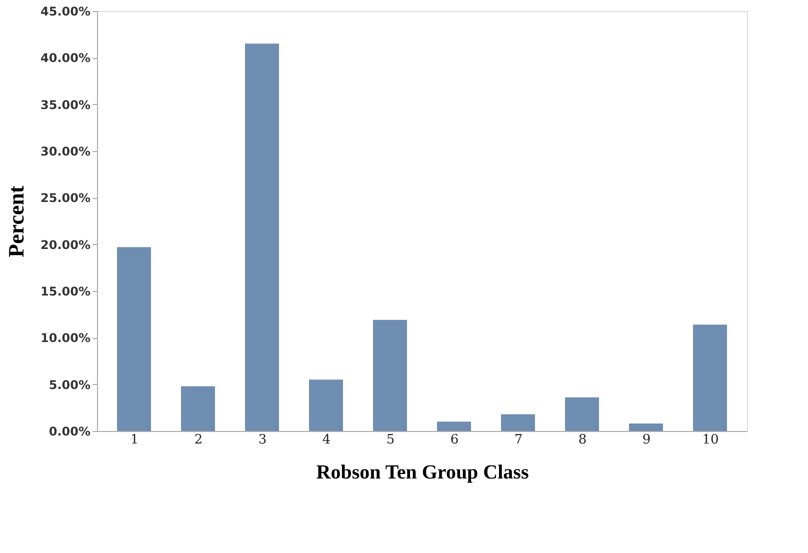  I want to click on y-tick-label: 40.00%, so click(65, 58).